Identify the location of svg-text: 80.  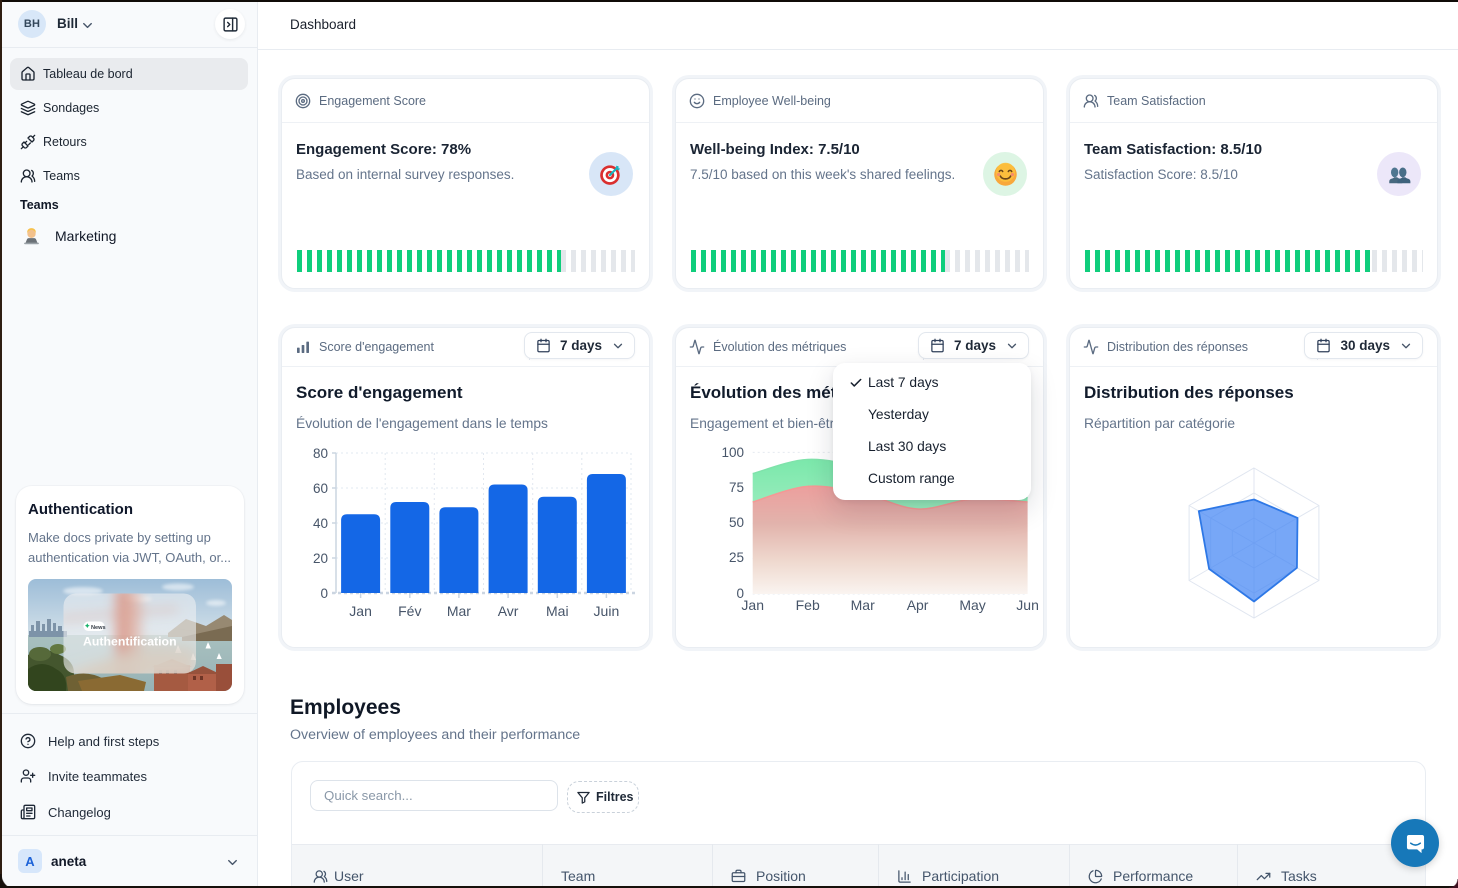
(320, 453).